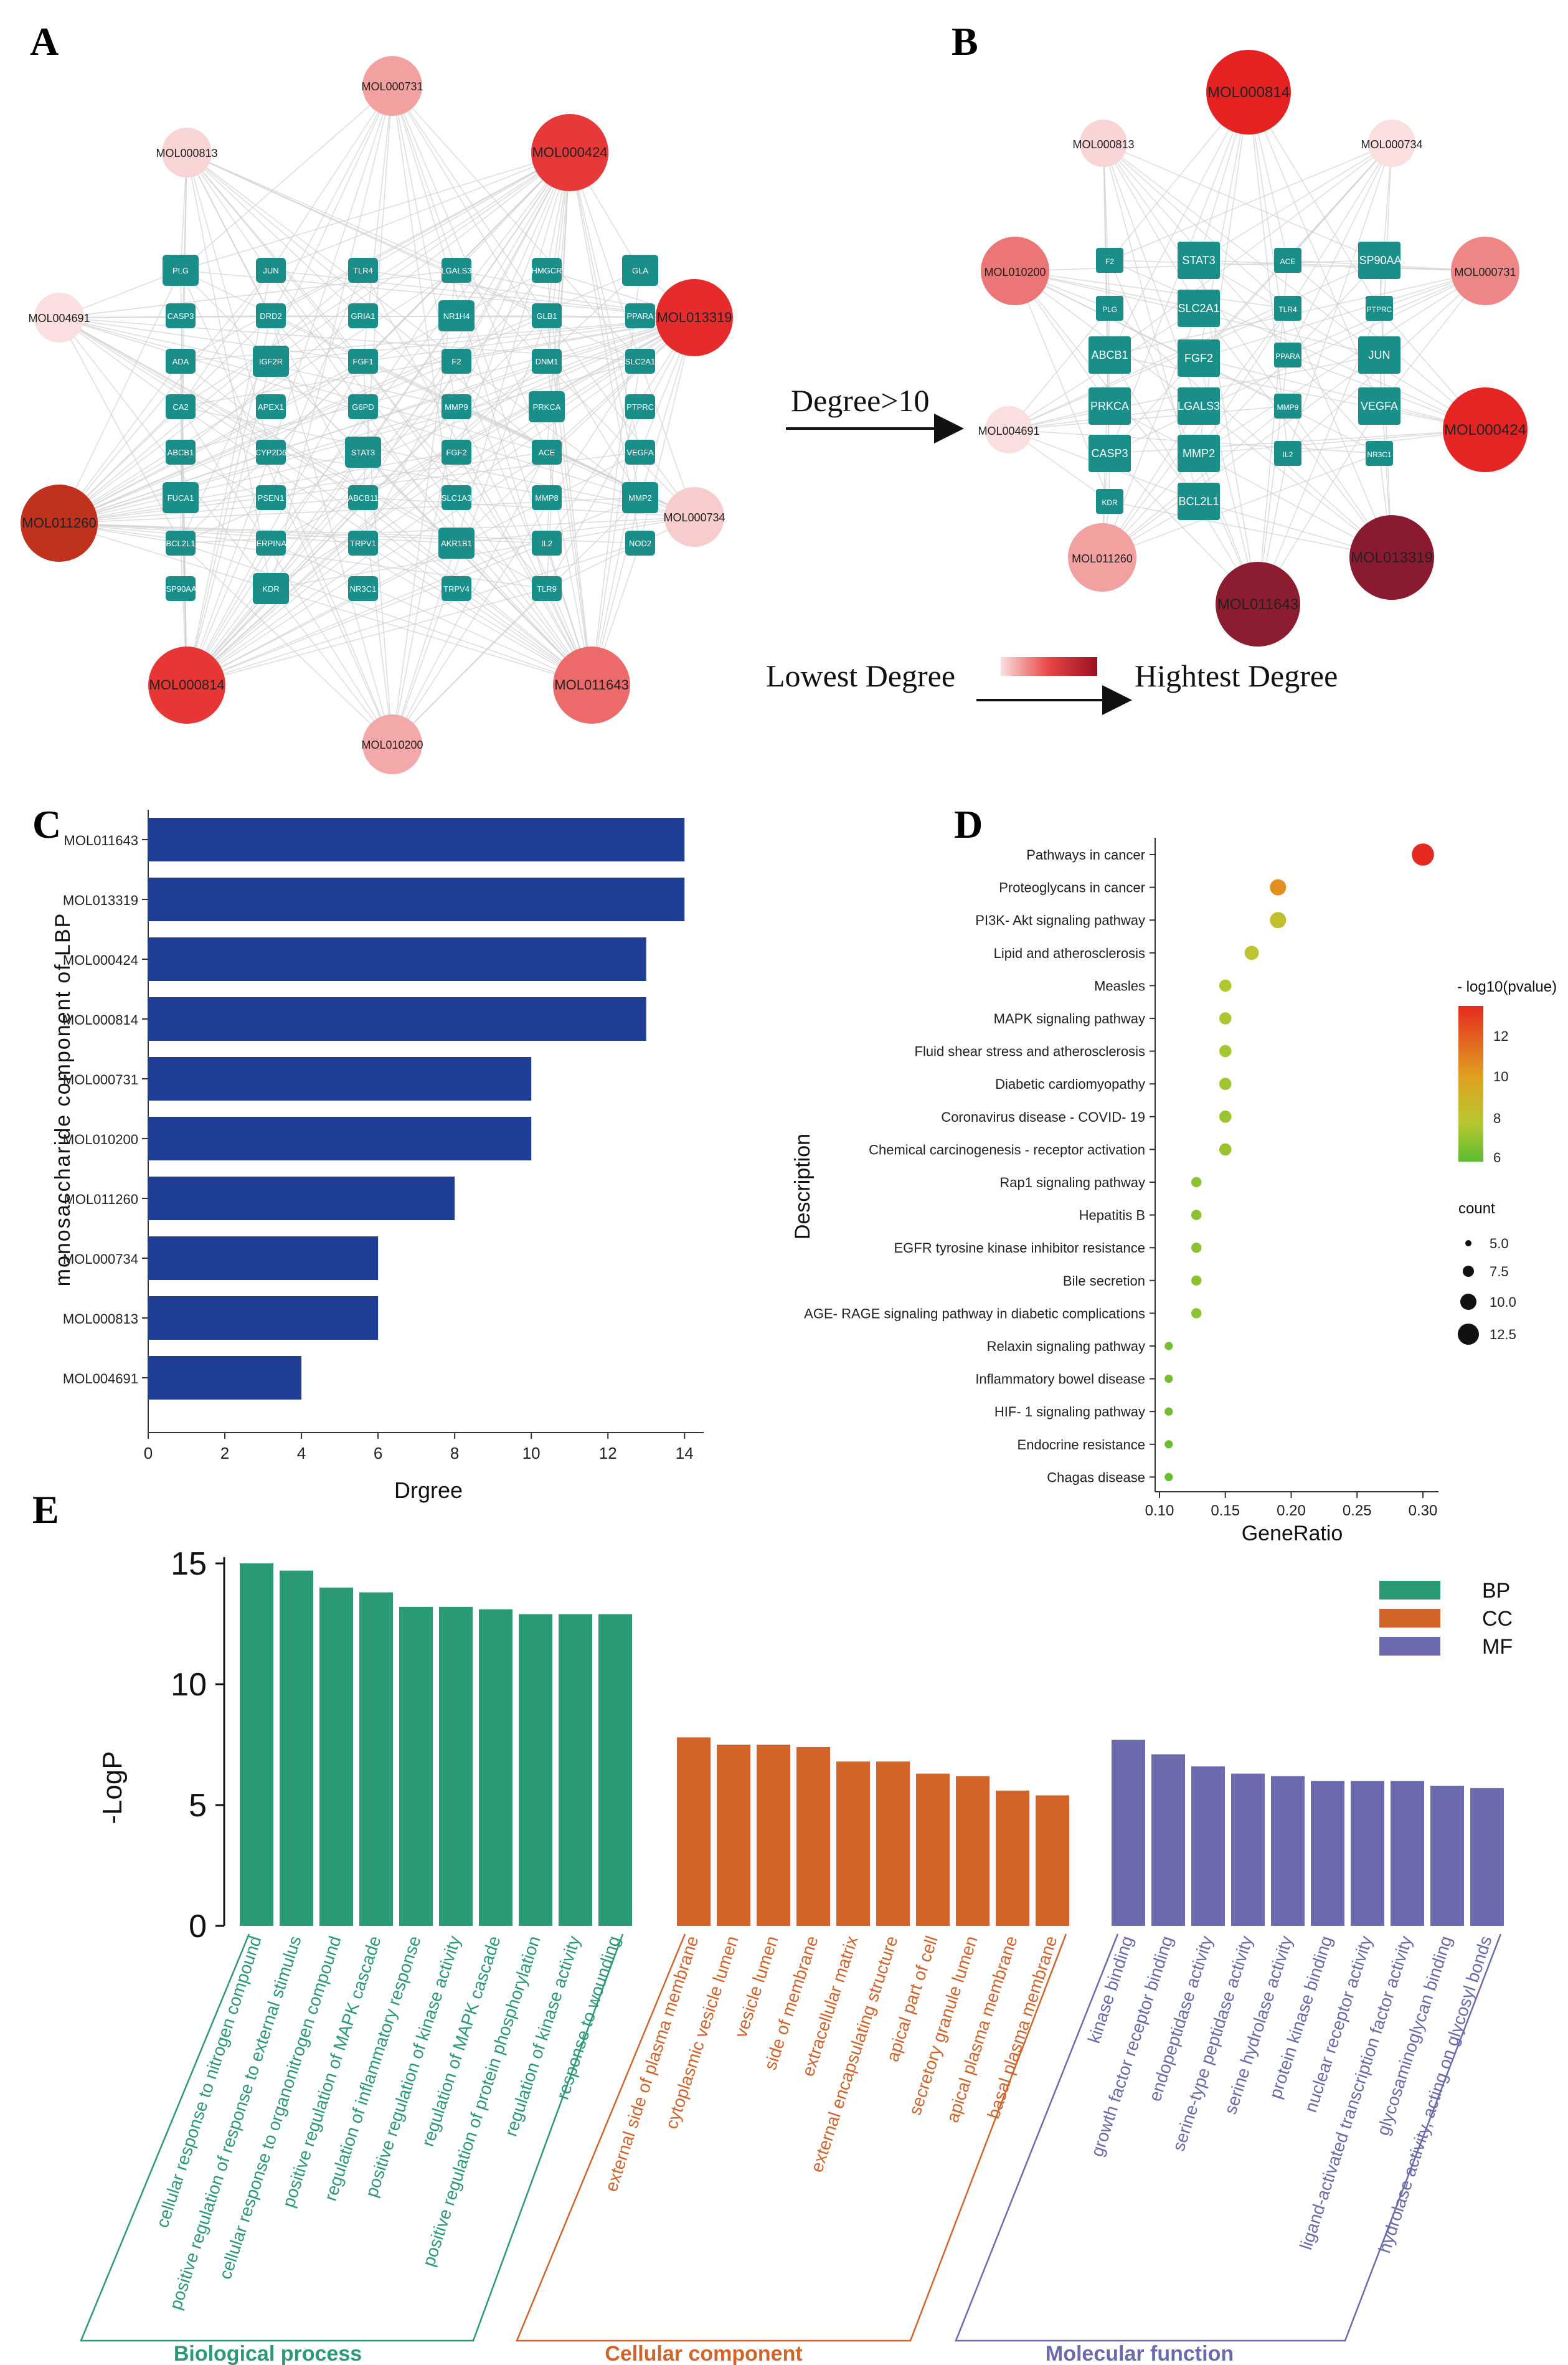 This screenshot has width=1568, height=2365. Describe the element at coordinates (181, 498) in the screenshot. I see `network-a-target-label: FUCA1` at that location.